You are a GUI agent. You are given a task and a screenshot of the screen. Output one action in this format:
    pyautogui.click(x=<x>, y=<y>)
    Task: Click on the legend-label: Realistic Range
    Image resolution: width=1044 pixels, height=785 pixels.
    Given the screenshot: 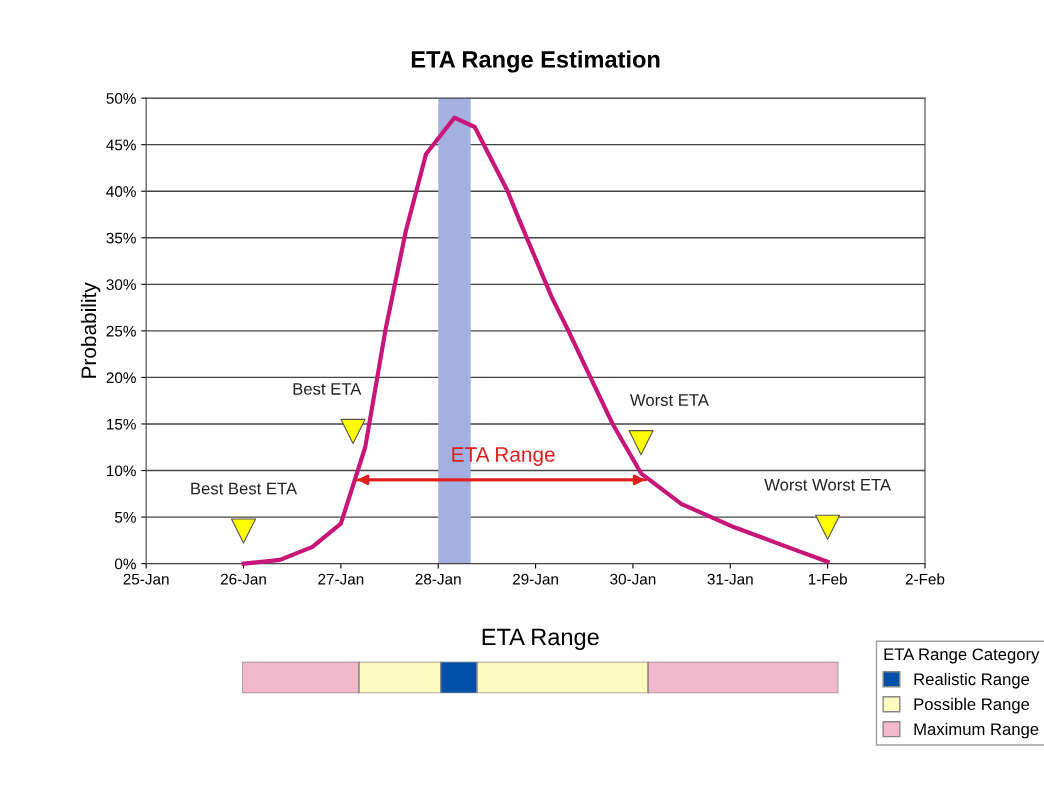 What is the action you would take?
    pyautogui.click(x=972, y=680)
    